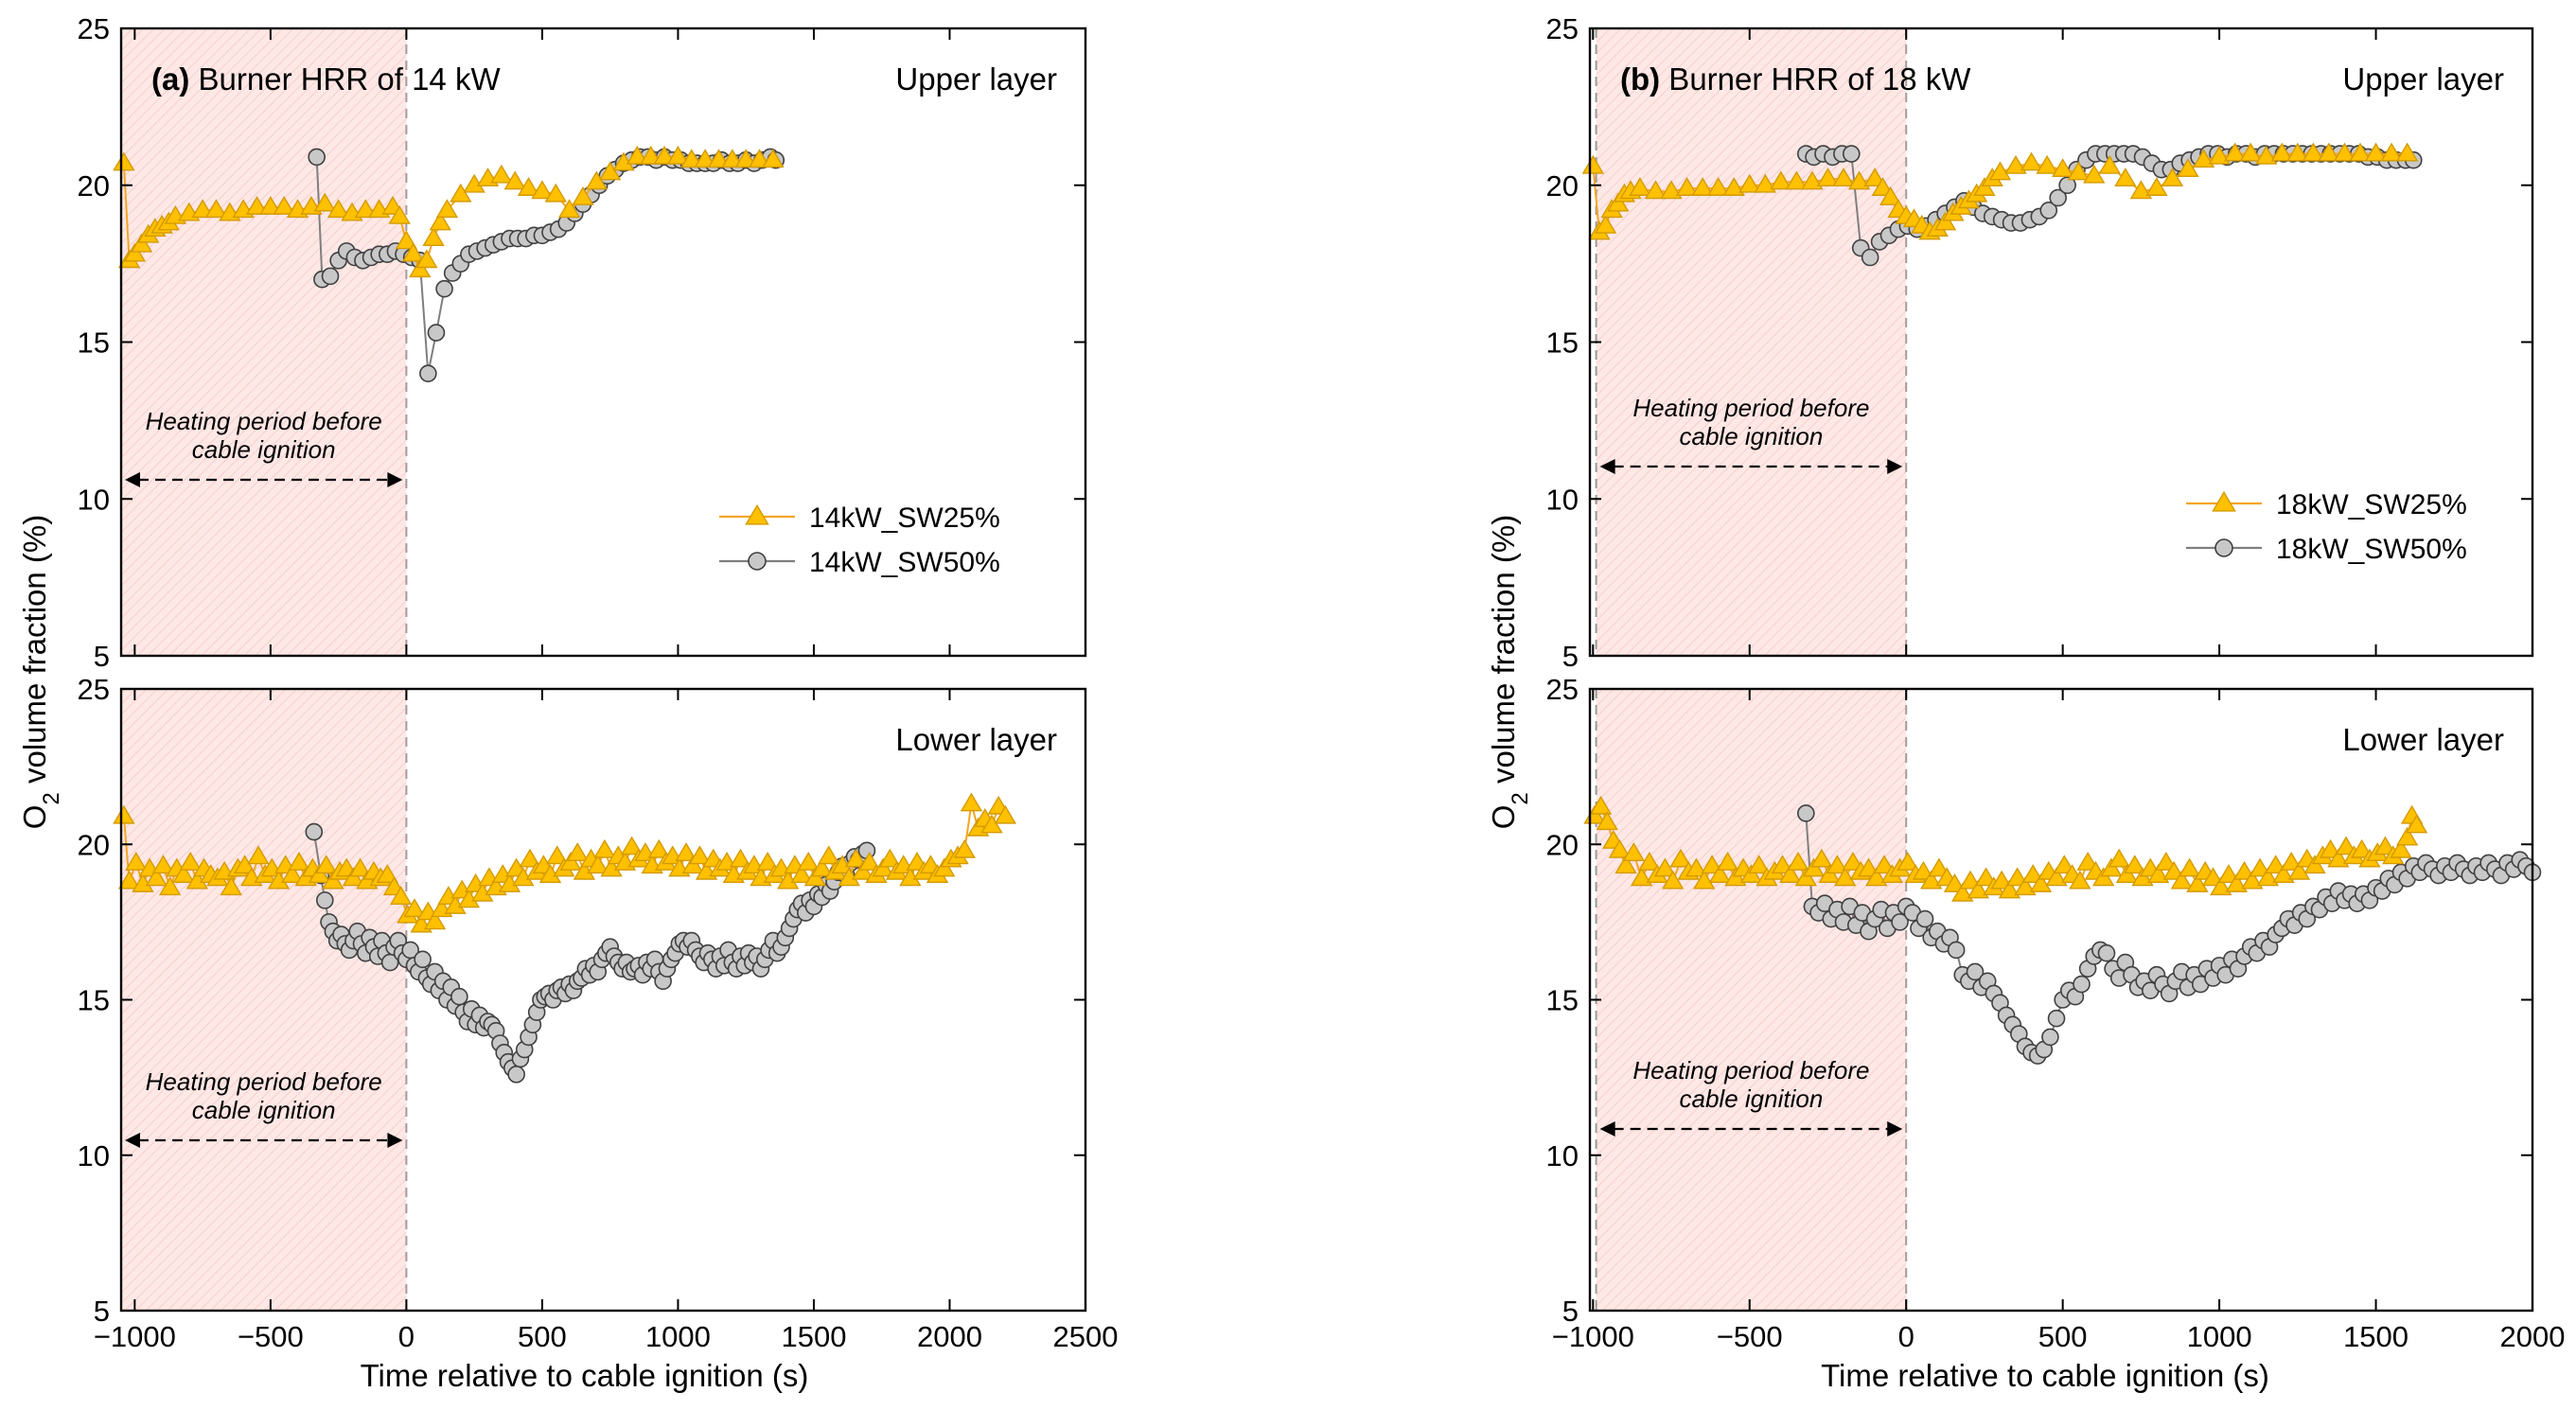 This screenshot has width=2576, height=1410. I want to click on y-tick-label: 25, so click(94, 28).